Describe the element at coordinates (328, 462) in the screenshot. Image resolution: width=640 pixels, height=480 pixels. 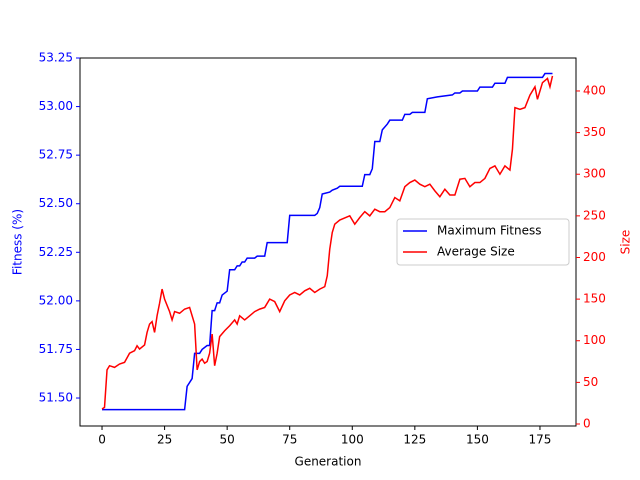
I see `x-axis-label: Generation` at that location.